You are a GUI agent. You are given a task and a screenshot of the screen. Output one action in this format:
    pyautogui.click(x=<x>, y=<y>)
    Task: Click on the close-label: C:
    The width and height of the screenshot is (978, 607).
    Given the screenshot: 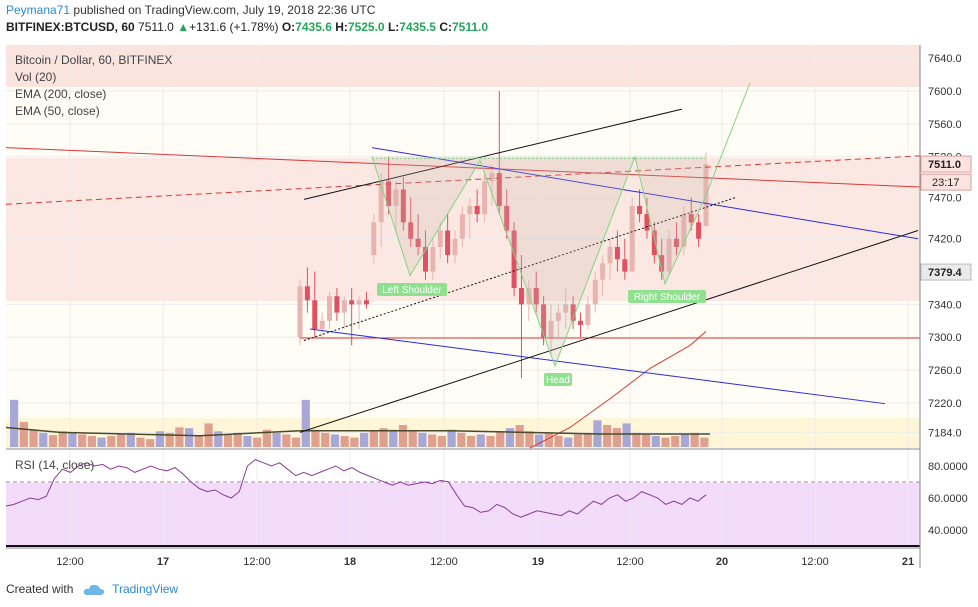 What is the action you would take?
    pyautogui.click(x=445, y=27)
    